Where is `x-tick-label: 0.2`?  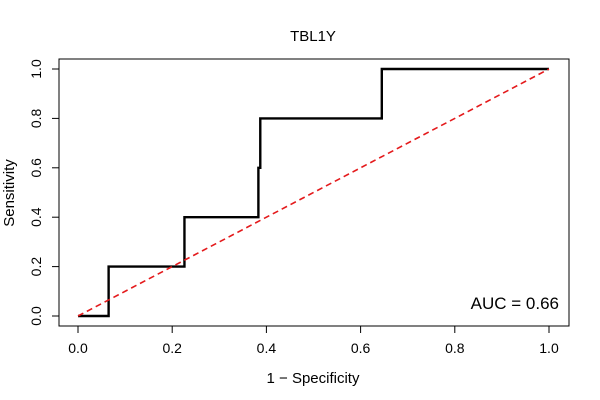 x-tick-label: 0.2 is located at coordinates (172, 348).